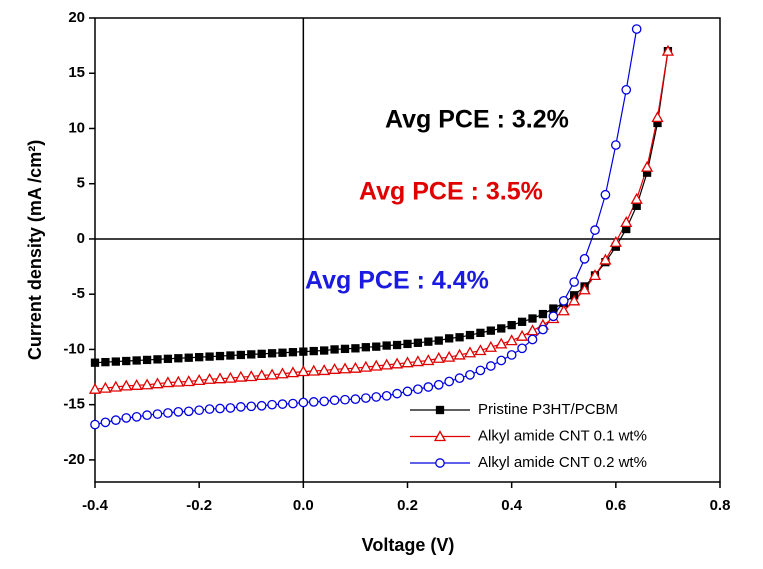  What do you see at coordinates (562, 435) in the screenshot?
I see `legend-label: Alkyl amide CNT 0.1 wt%` at bounding box center [562, 435].